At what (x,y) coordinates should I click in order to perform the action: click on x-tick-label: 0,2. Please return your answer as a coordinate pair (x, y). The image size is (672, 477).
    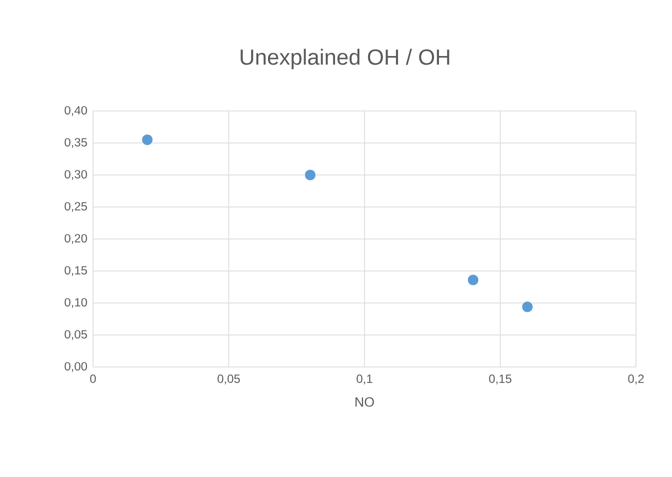
    Looking at the image, I should click on (636, 379).